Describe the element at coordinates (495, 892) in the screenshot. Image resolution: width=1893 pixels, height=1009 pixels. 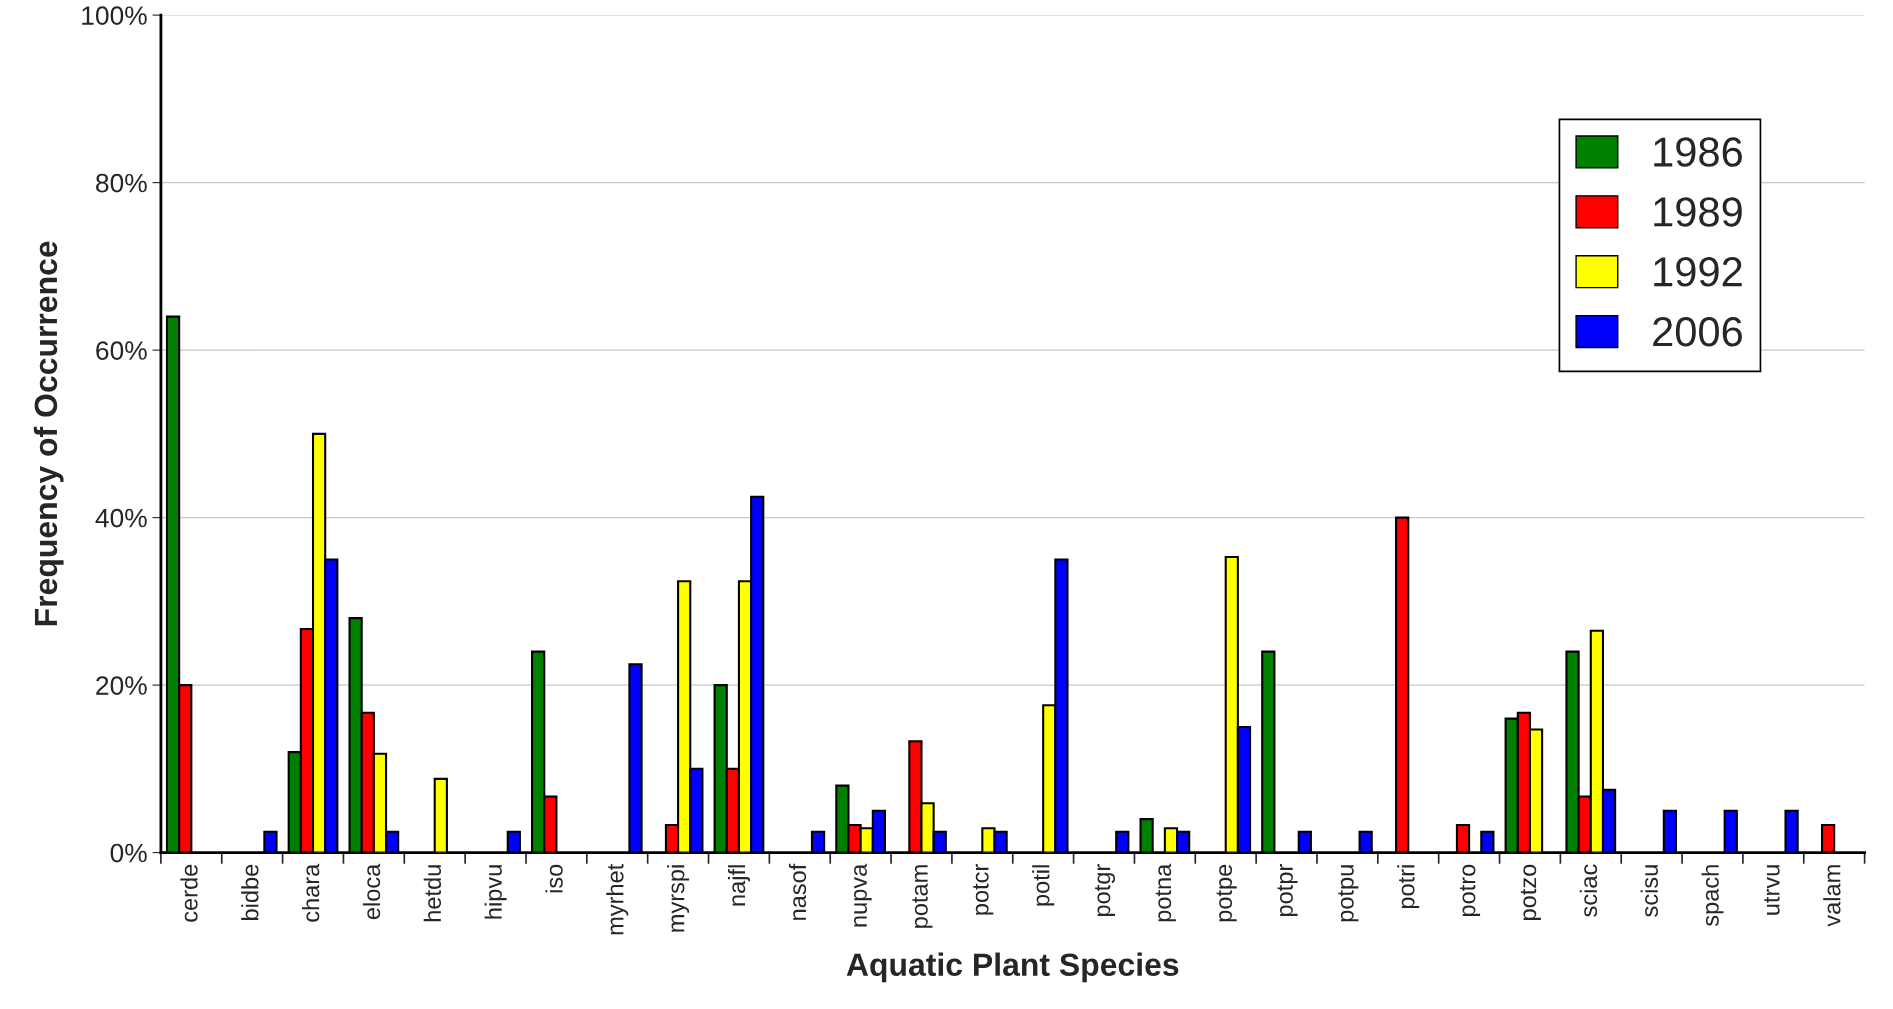
I see `x-tick-label: hipvu` at that location.